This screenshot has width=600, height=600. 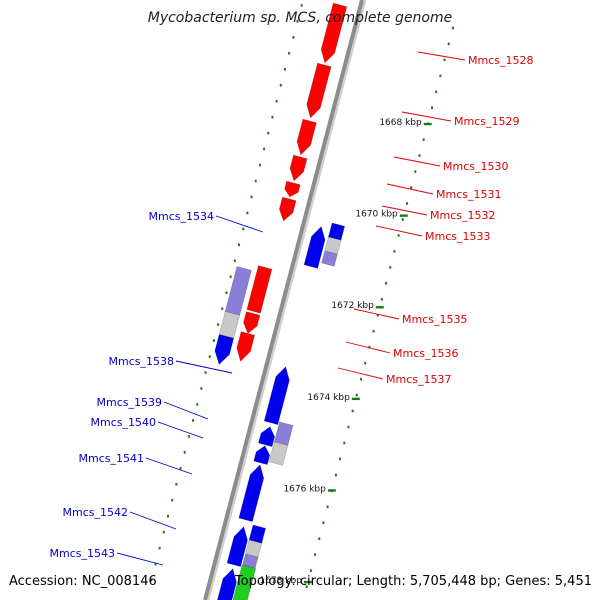 What do you see at coordinates (140, 559) in the screenshot?
I see `gene-label-mmcs_1543-leader` at bounding box center [140, 559].